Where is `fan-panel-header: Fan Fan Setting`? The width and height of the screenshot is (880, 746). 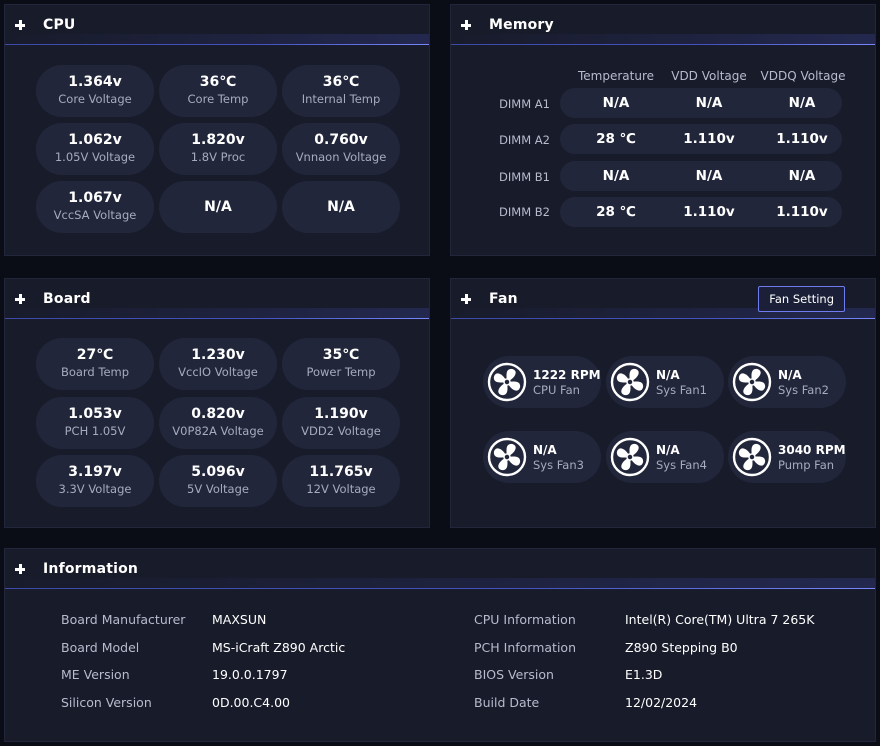
fan-panel-header: Fan Fan Setting is located at coordinates (663, 299).